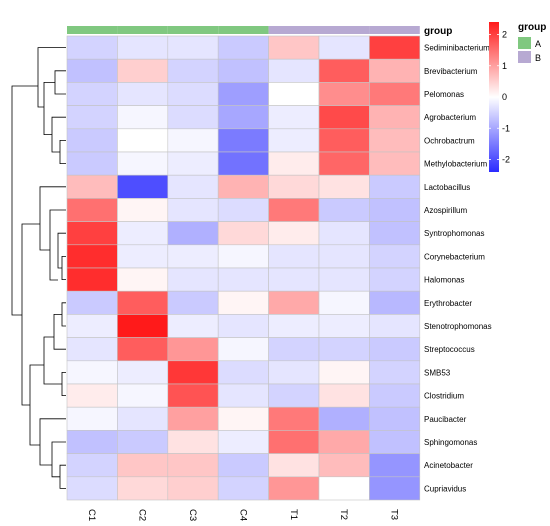  What do you see at coordinates (504, 66) in the screenshot?
I see `color-scale-tick-label: 1` at bounding box center [504, 66].